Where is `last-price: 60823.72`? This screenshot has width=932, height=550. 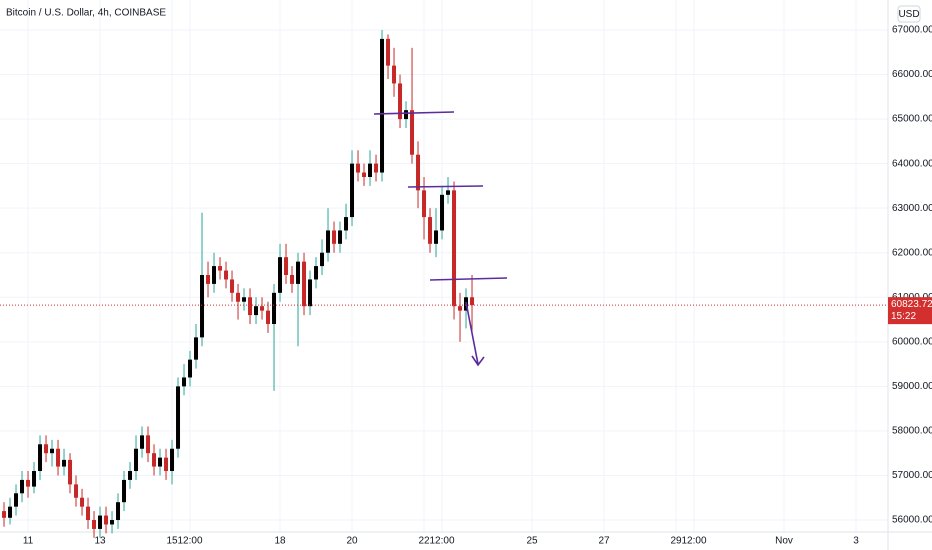
last-price: 60823.72 is located at coordinates (911, 304).